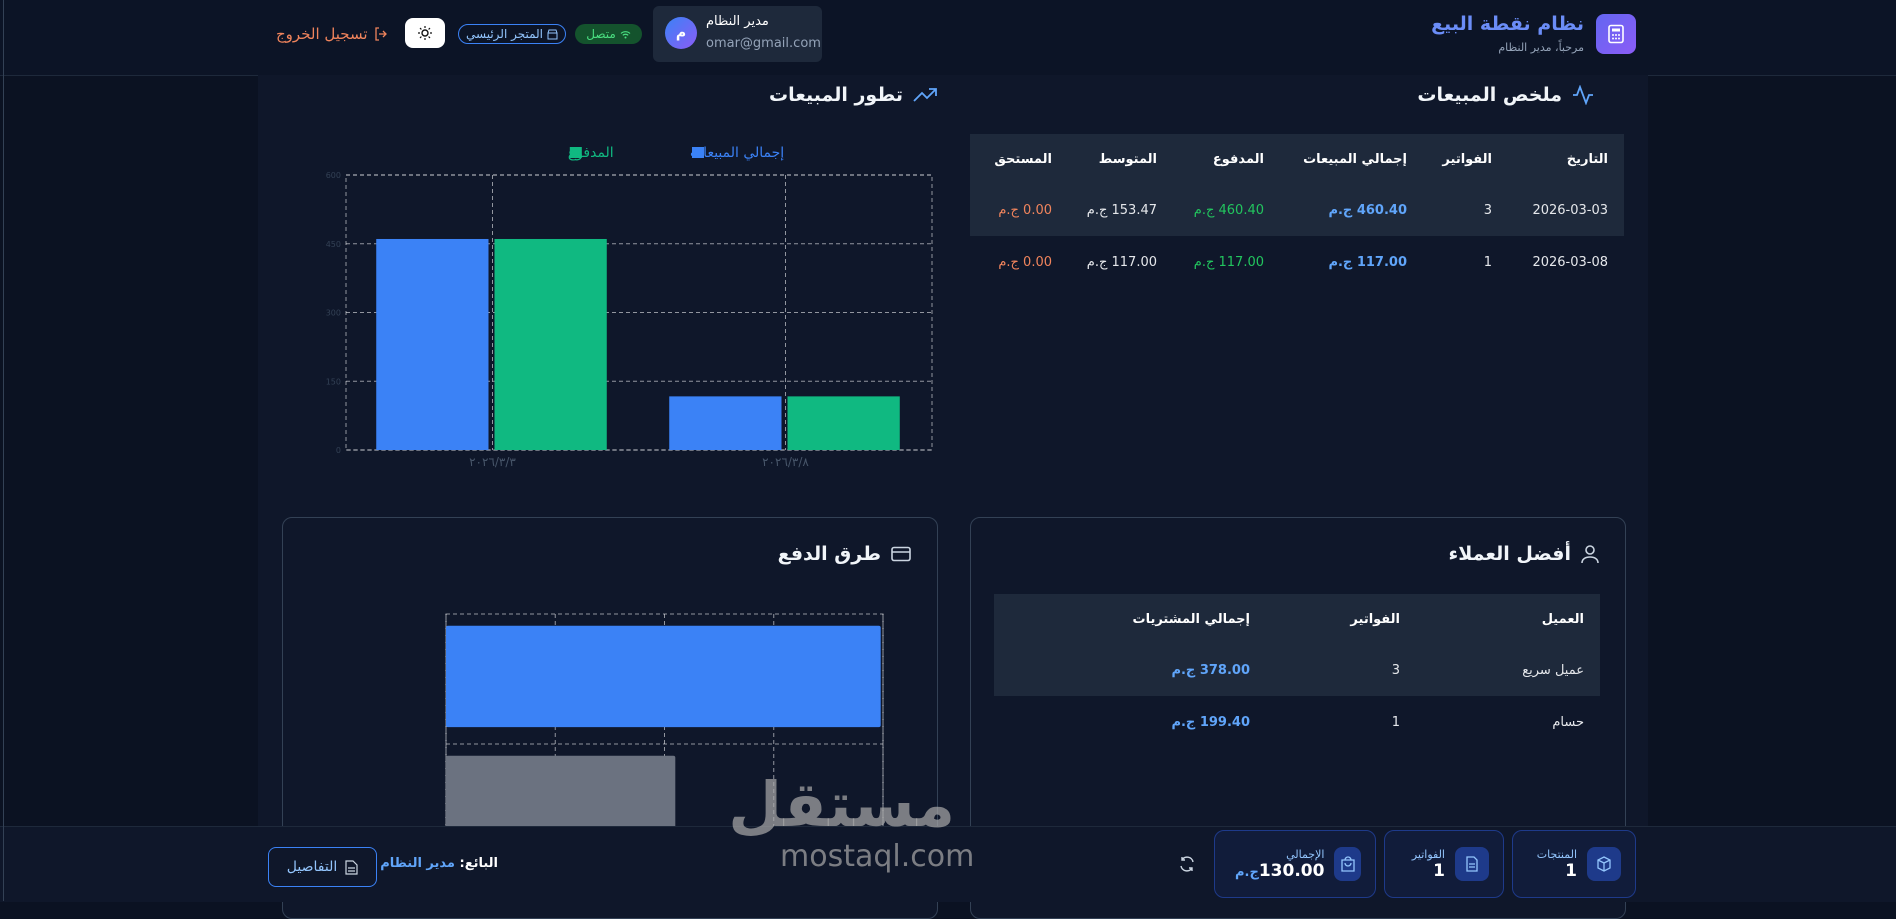 The height and width of the screenshot is (919, 1896). I want to click on y-tick-label: 300, so click(333, 313).